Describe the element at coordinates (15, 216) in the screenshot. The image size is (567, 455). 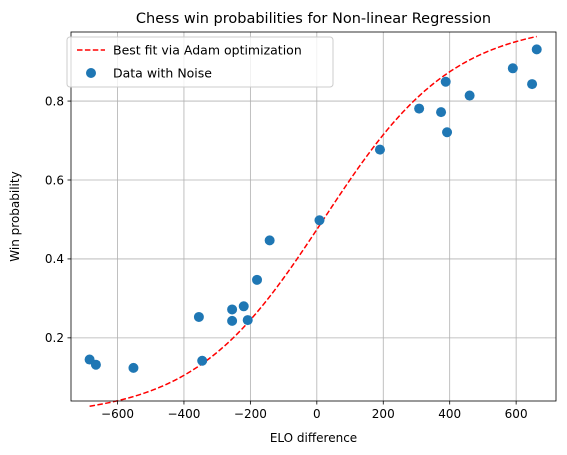
I see `y-axis-title: Win probability` at that location.